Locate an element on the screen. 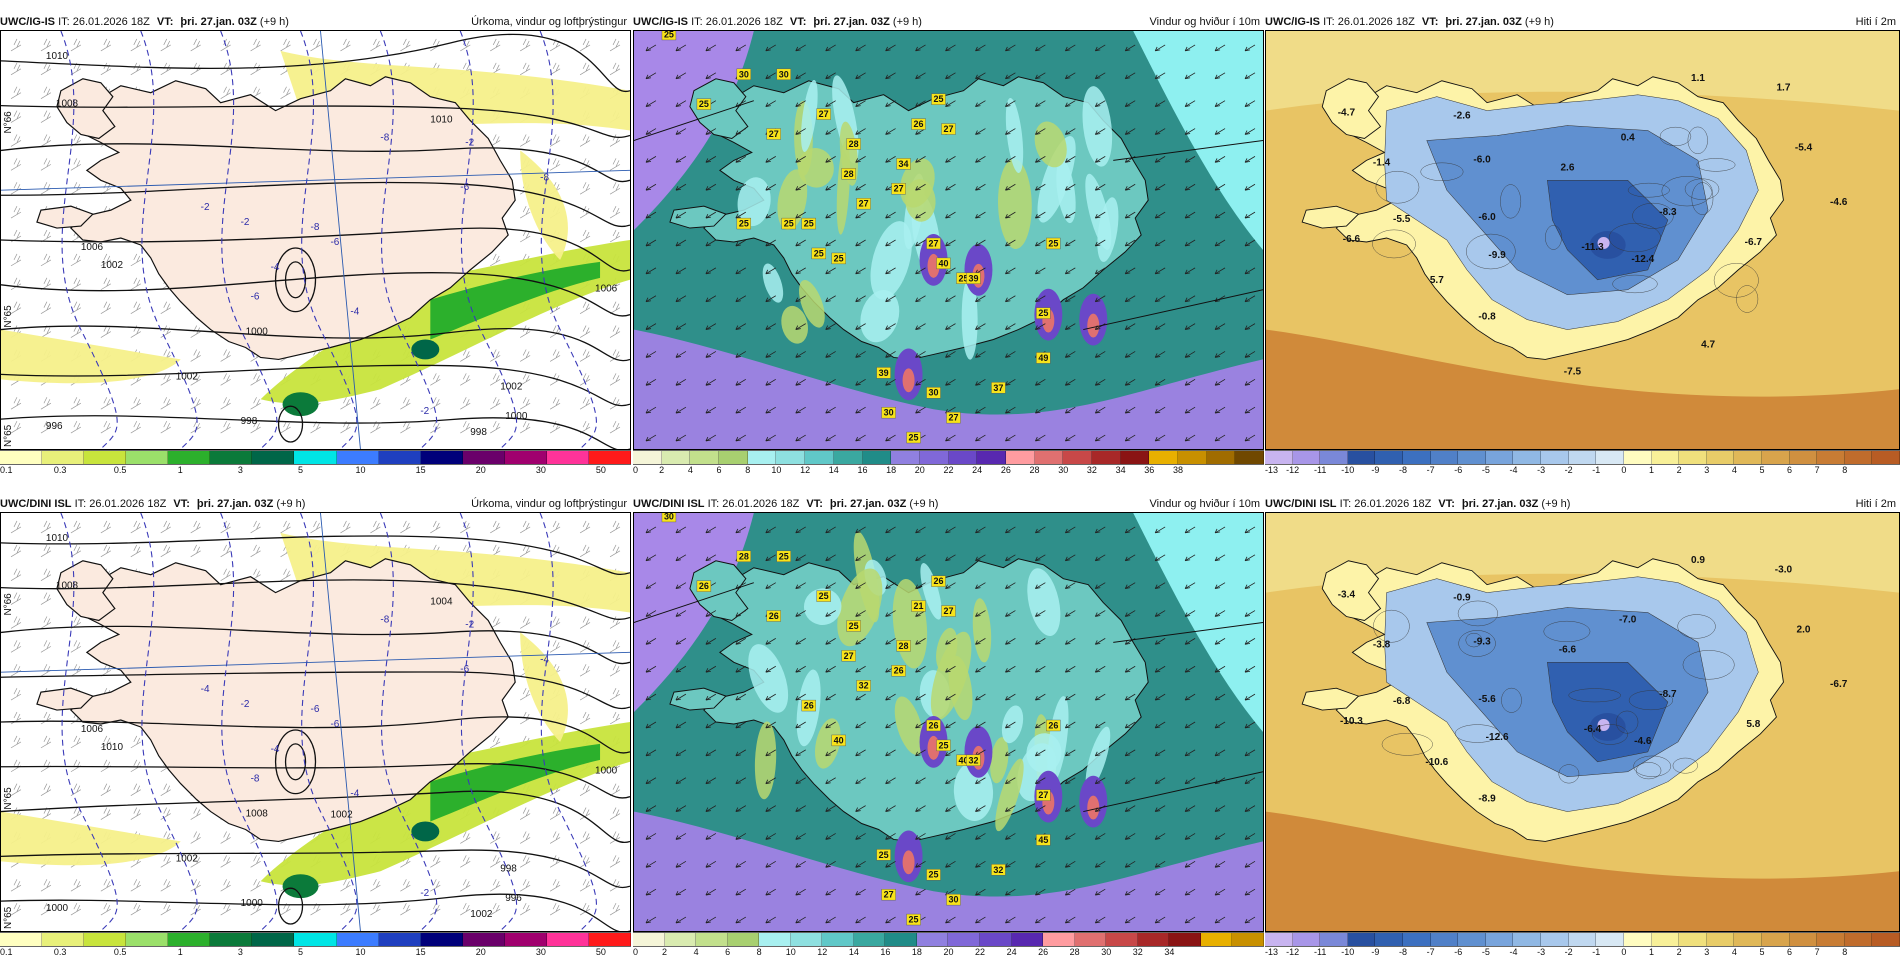 The height and width of the screenshot is (962, 1900). temperature-value: -9.9 is located at coordinates (1497, 255).